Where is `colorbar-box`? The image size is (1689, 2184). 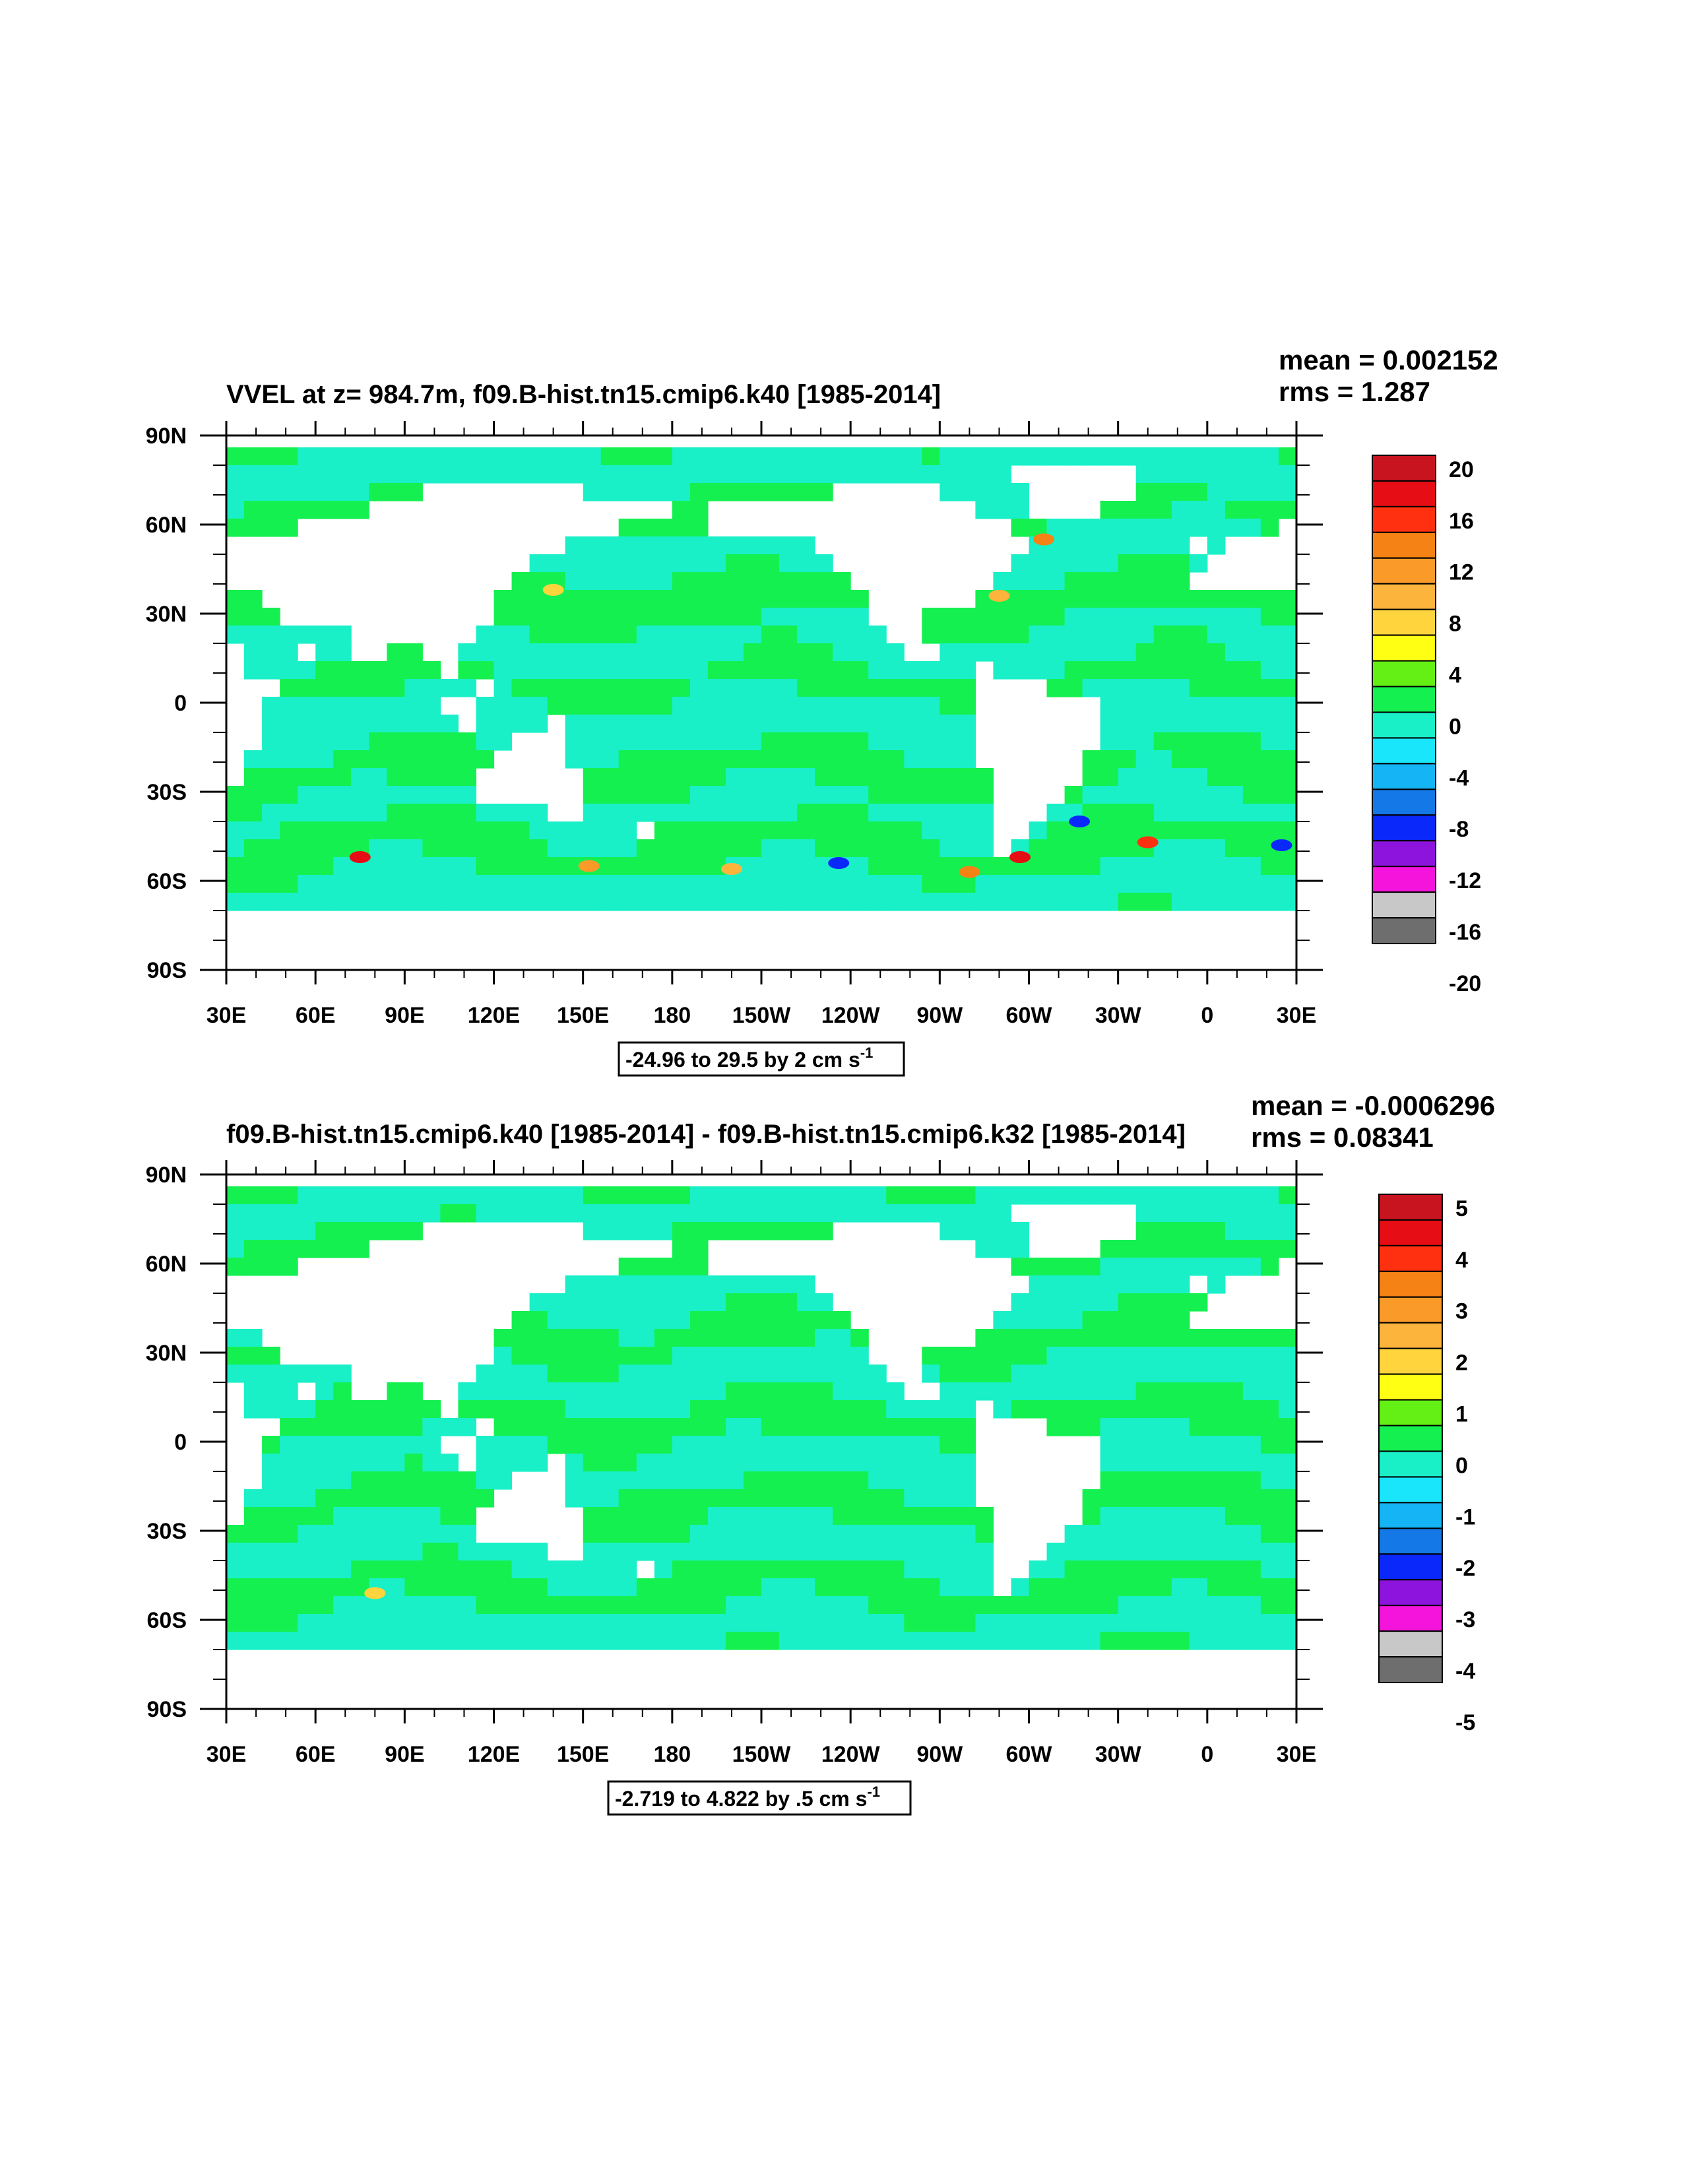
colorbar-box is located at coordinates (1410, 1490).